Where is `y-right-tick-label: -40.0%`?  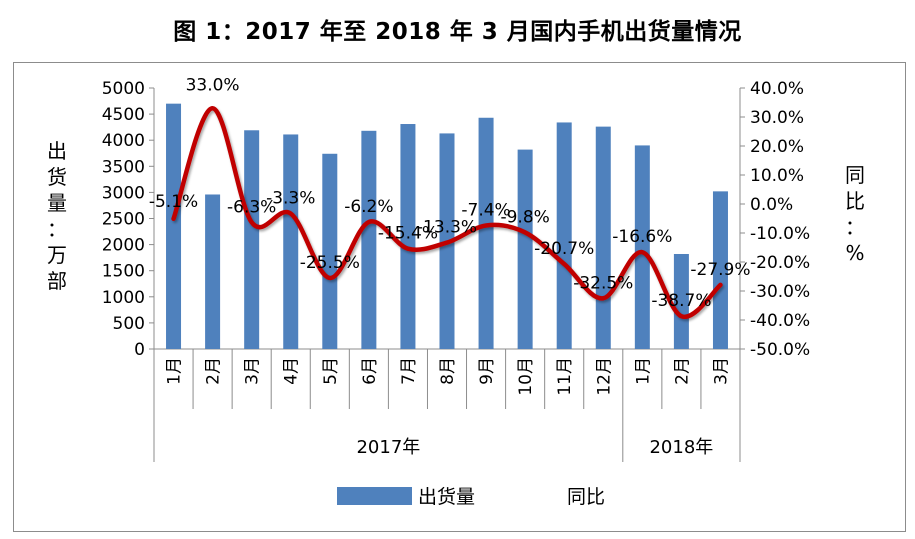 y-right-tick-label: -40.0% is located at coordinates (780, 321).